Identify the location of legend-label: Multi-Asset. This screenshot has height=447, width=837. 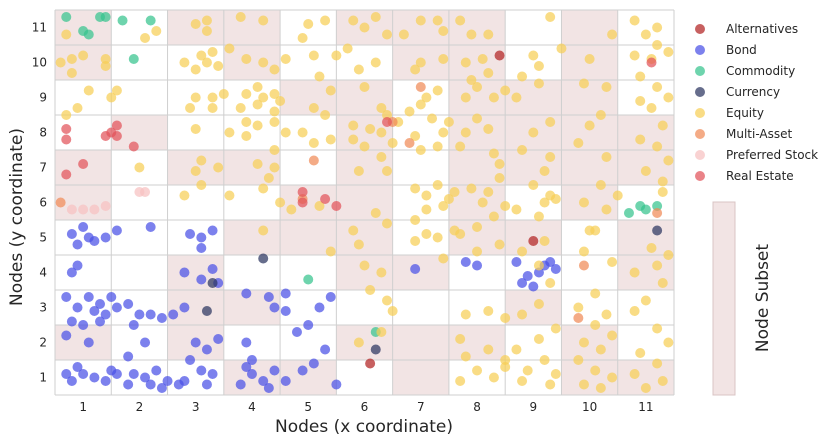
(759, 134).